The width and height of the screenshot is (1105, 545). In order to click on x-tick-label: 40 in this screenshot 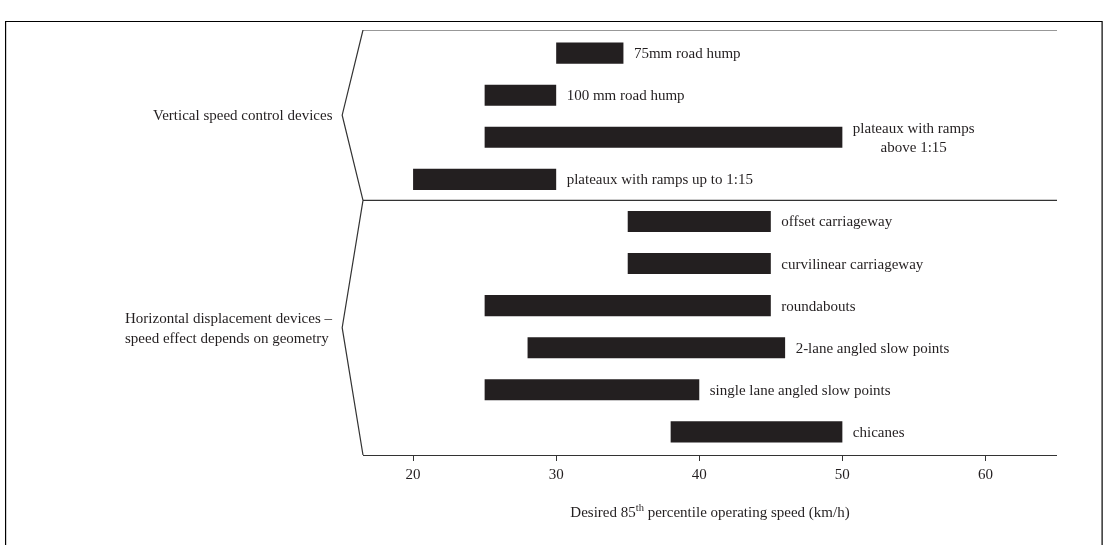, I will do `click(699, 474)`.